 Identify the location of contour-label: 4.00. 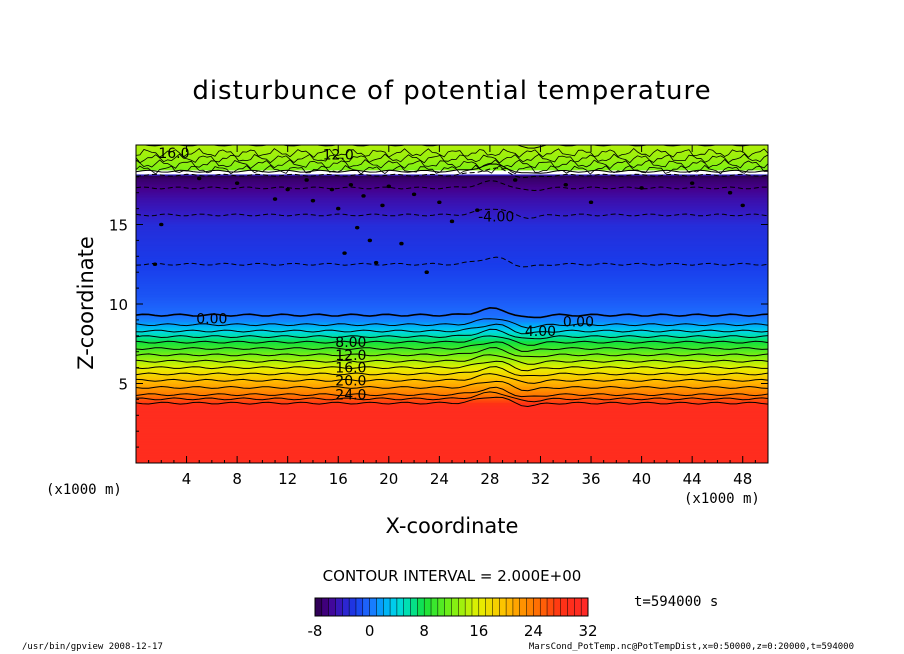
(540, 332).